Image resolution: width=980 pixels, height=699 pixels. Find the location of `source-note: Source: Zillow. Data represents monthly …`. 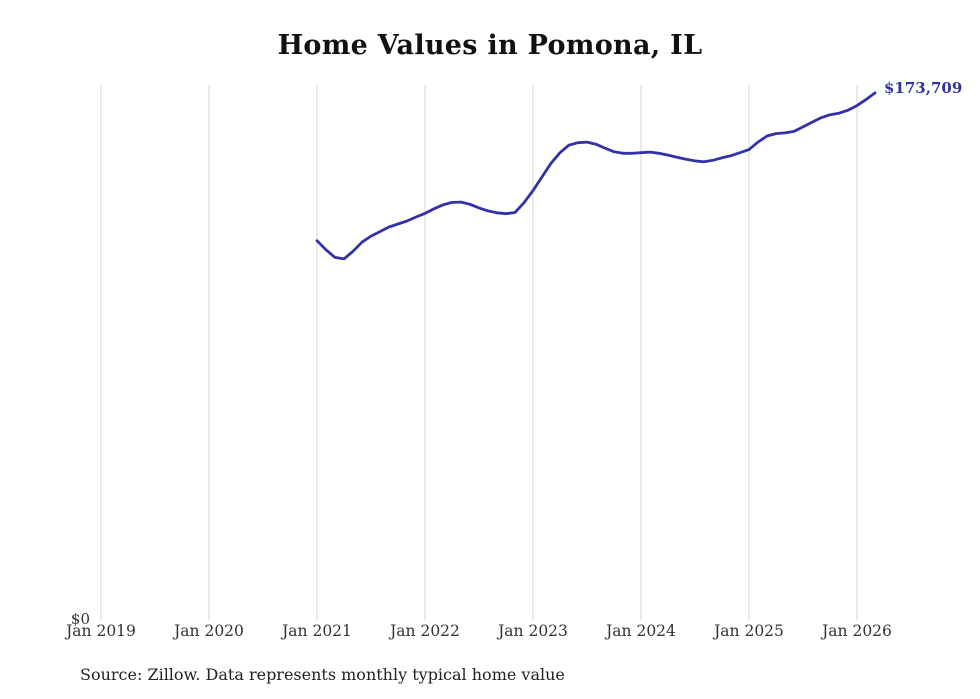

source-note: Source: Zillow. Data represents monthly … is located at coordinates (322, 674).